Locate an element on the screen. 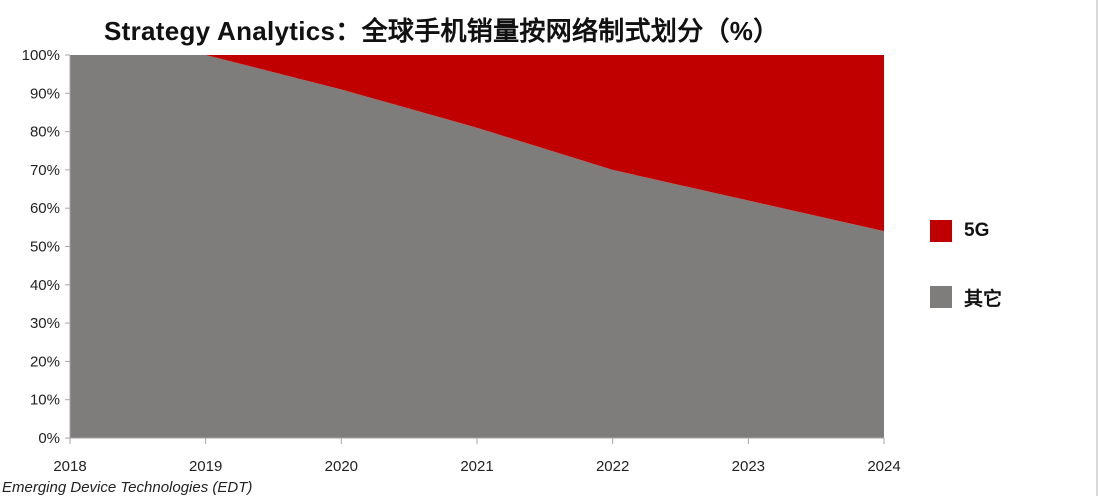 The image size is (1098, 496). source-note: Emerging Device Technologies (EDT) is located at coordinates (127, 487).